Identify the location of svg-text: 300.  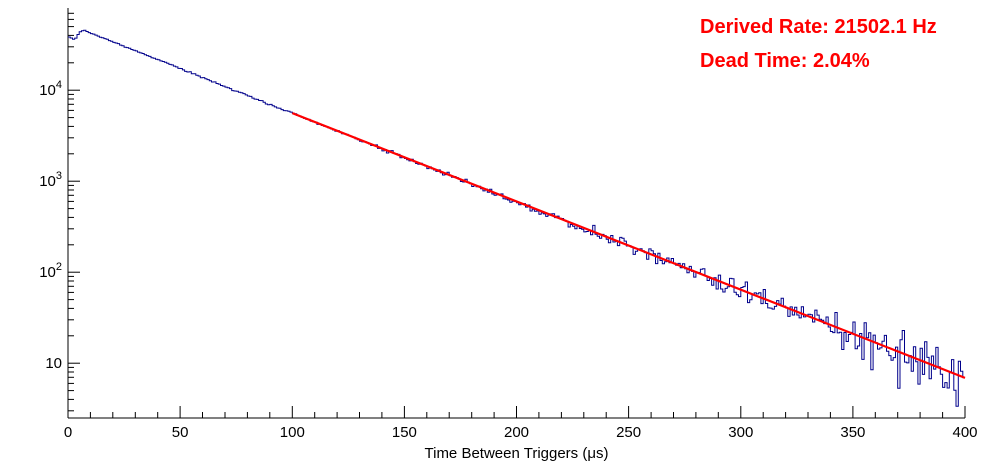
(740, 432).